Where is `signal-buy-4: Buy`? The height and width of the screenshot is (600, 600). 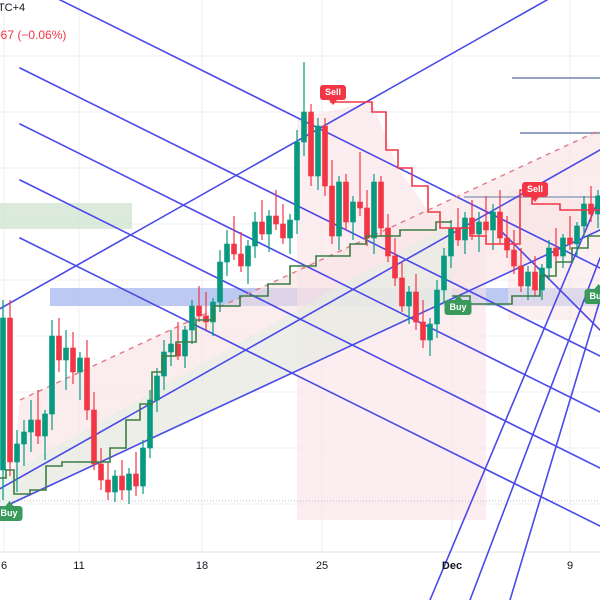 signal-buy-4: Buy is located at coordinates (592, 294).